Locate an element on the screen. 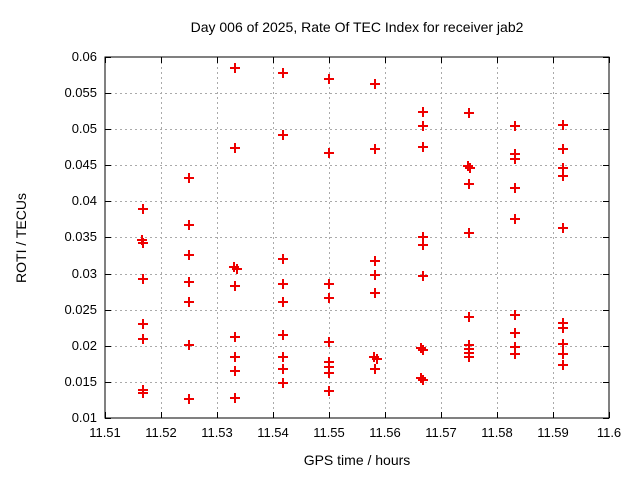 The height and width of the screenshot is (480, 640). y-tick-label: 0.045 is located at coordinates (80, 164).